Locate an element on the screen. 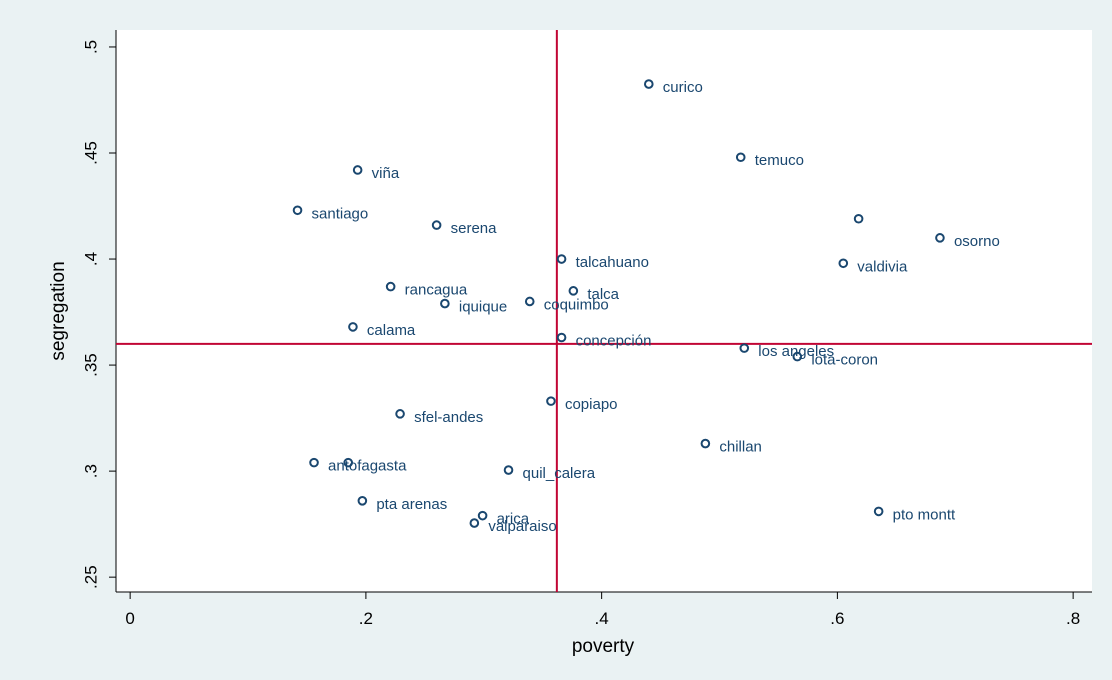  point-label: pto montt is located at coordinates (924, 514).